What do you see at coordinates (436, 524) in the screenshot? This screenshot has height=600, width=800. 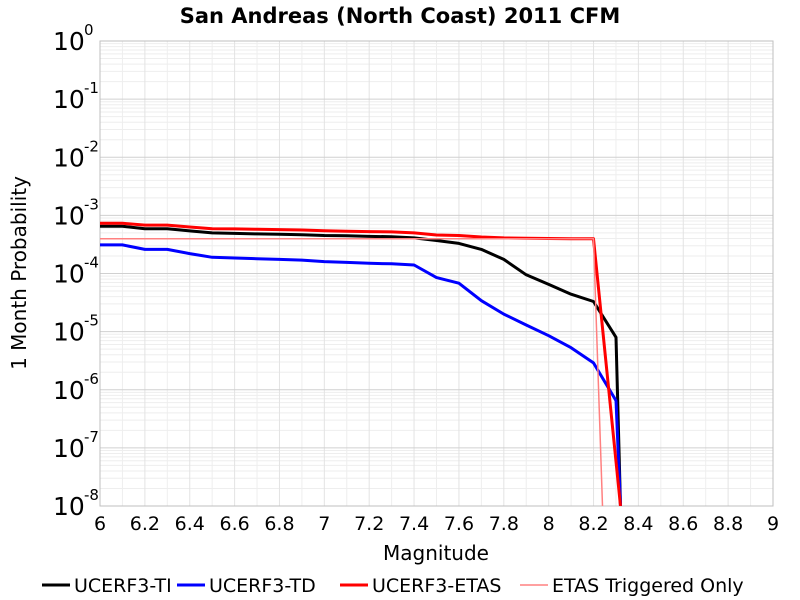 I see `x-axis-ticks: 6 6.2 6.4 6.6 6.8 7 7.2 7.4 7.6 7.8 8 8.2 8.4 8.6 8.8 9` at bounding box center [436, 524].